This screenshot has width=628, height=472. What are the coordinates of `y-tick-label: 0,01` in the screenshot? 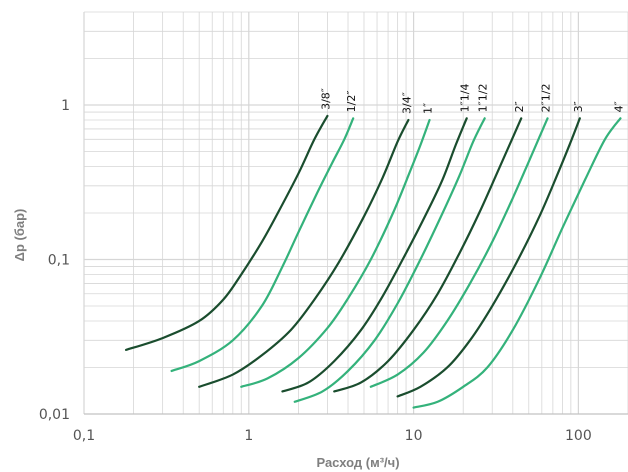 It's located at (54, 415).